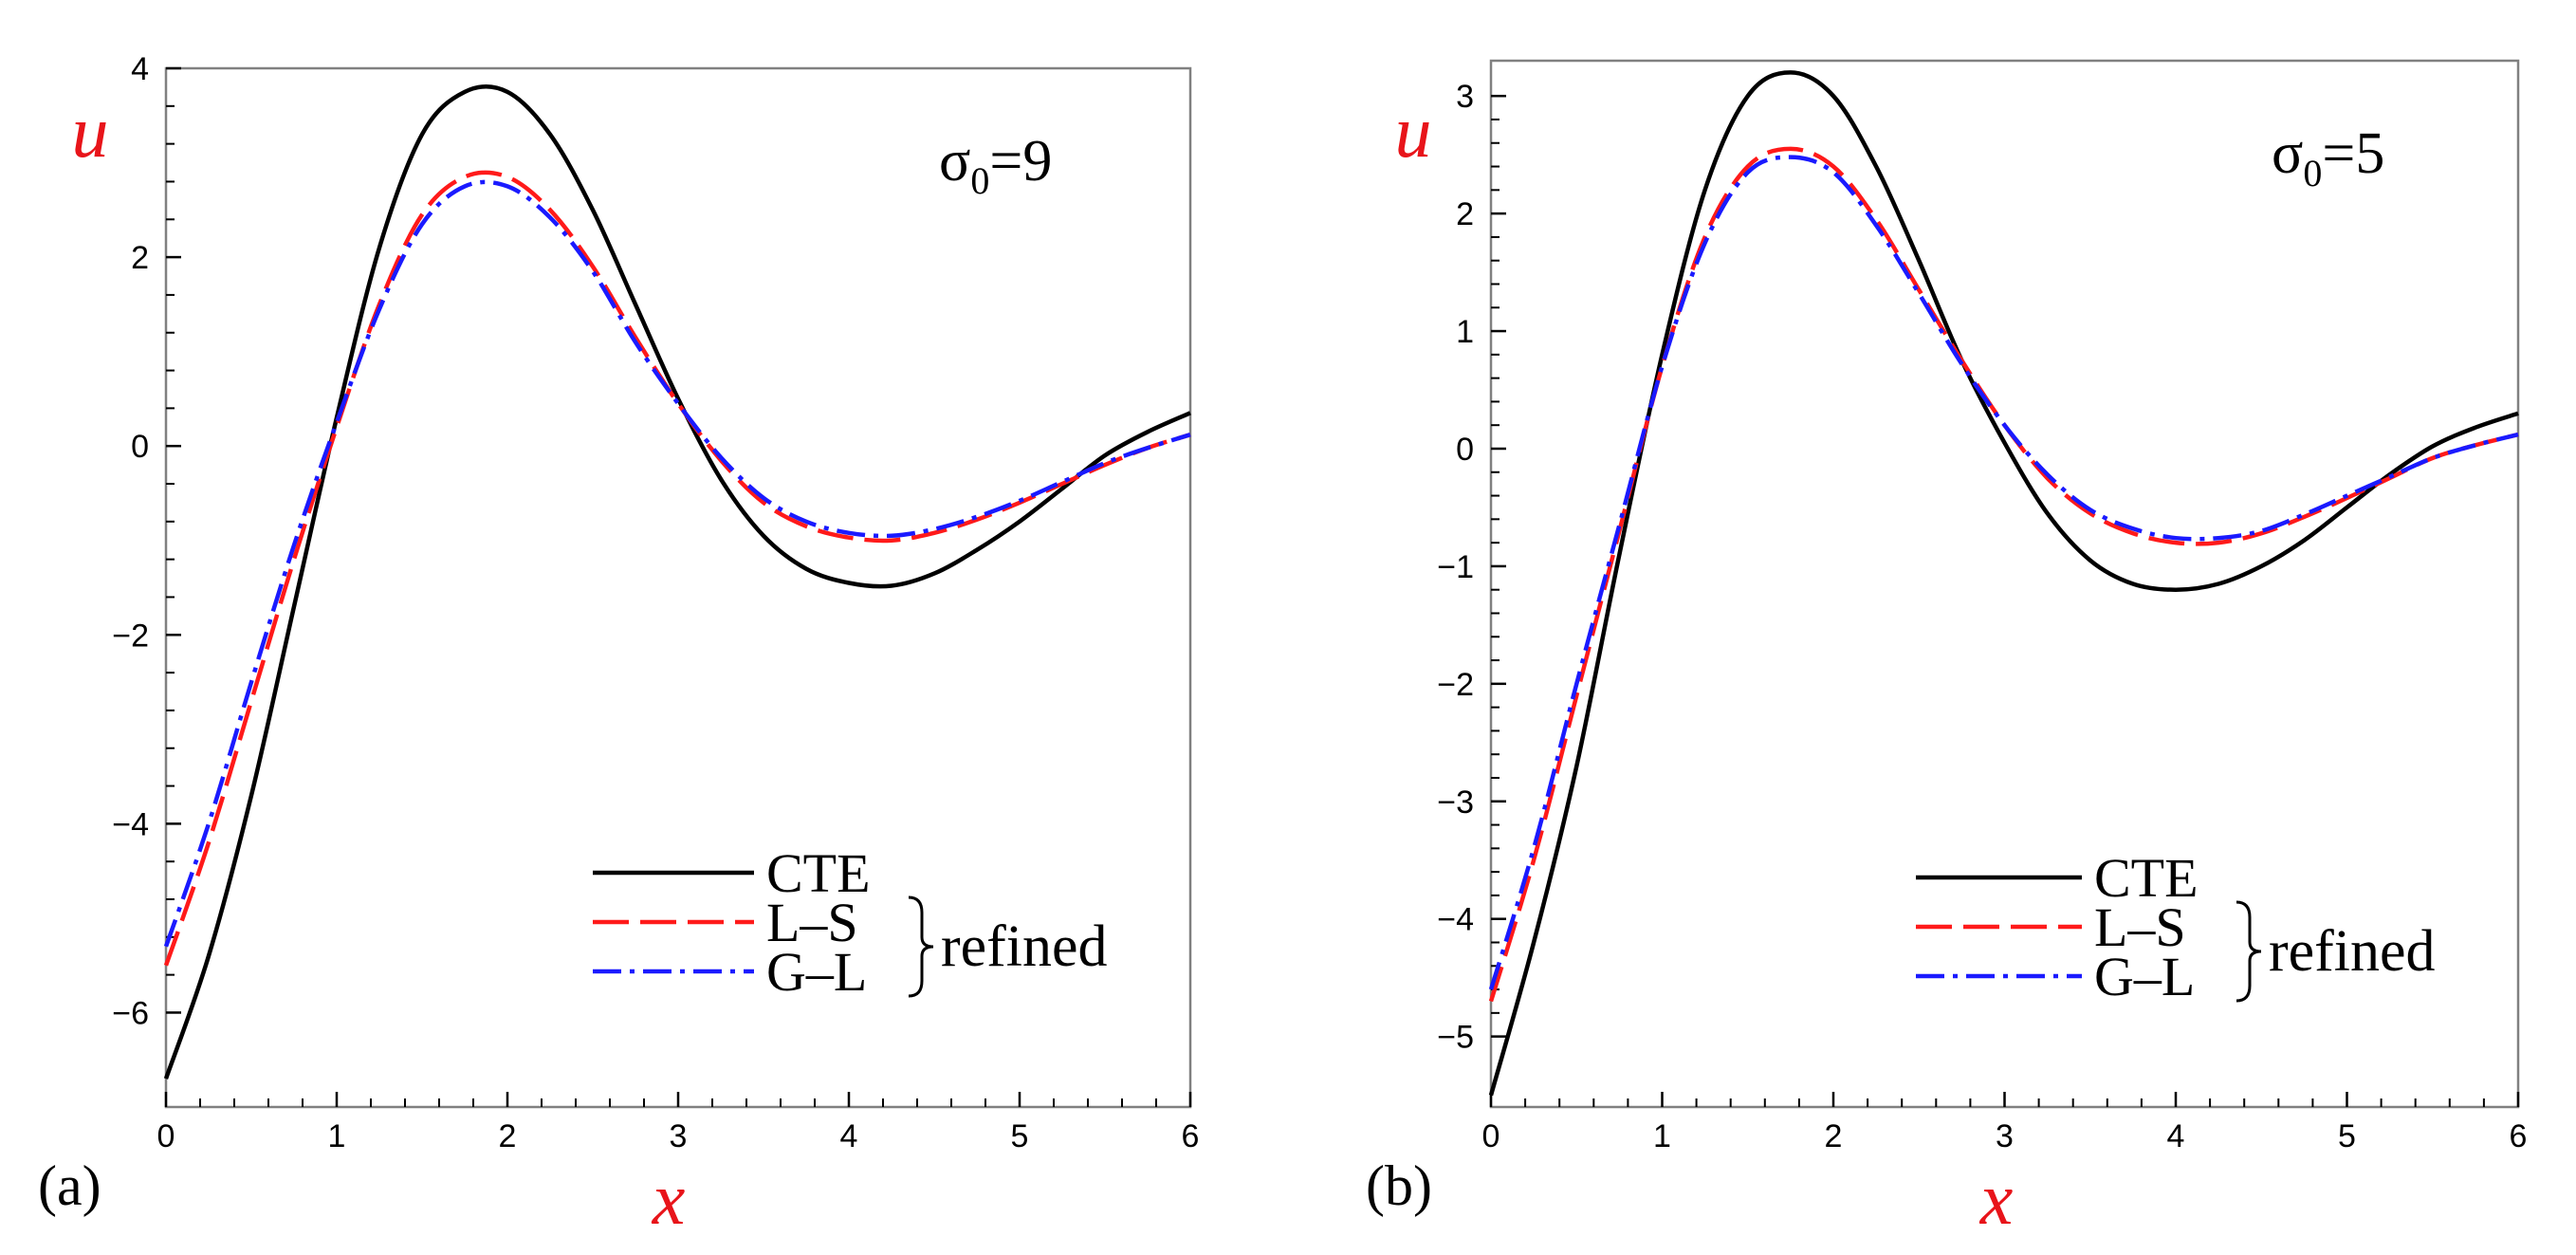 This screenshot has height=1255, width=2576. Describe the element at coordinates (1021, 161) in the screenshot. I see `sigma-value: =9` at that location.